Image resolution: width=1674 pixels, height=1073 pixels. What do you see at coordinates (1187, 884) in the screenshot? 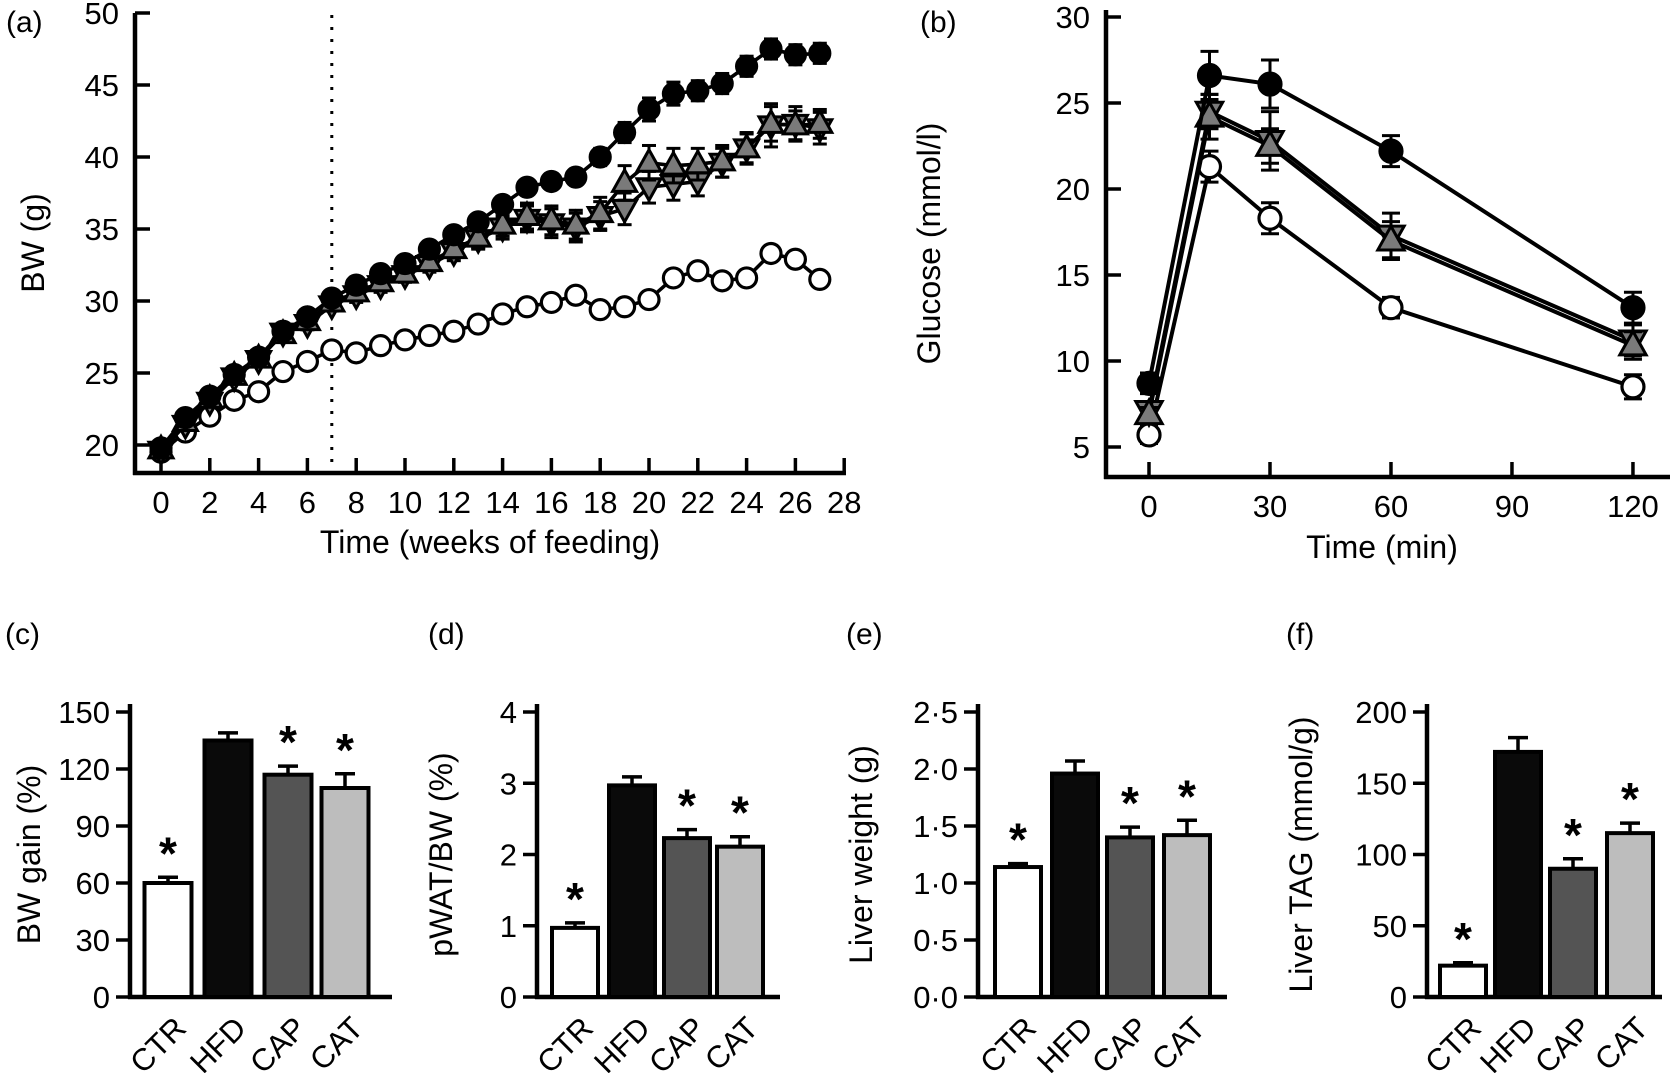
I see `bar-e-cat: *` at bounding box center [1187, 884].